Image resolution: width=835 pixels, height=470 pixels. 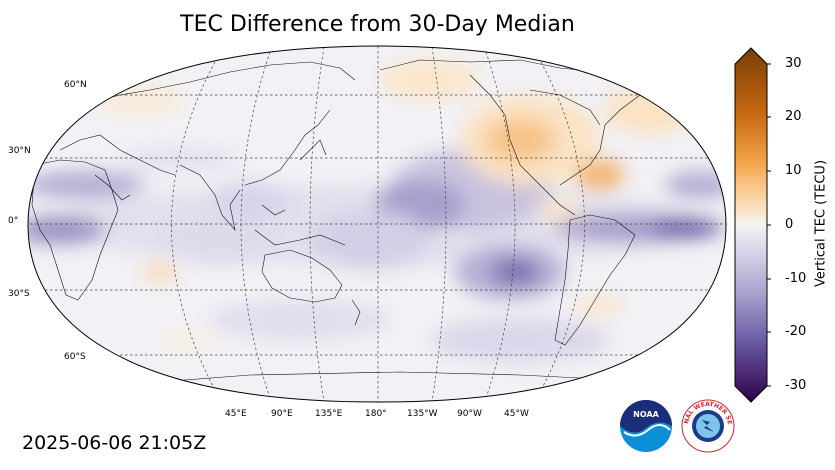 What do you see at coordinates (646, 414) in the screenshot?
I see `noaa-logo-text: NOAA` at bounding box center [646, 414].